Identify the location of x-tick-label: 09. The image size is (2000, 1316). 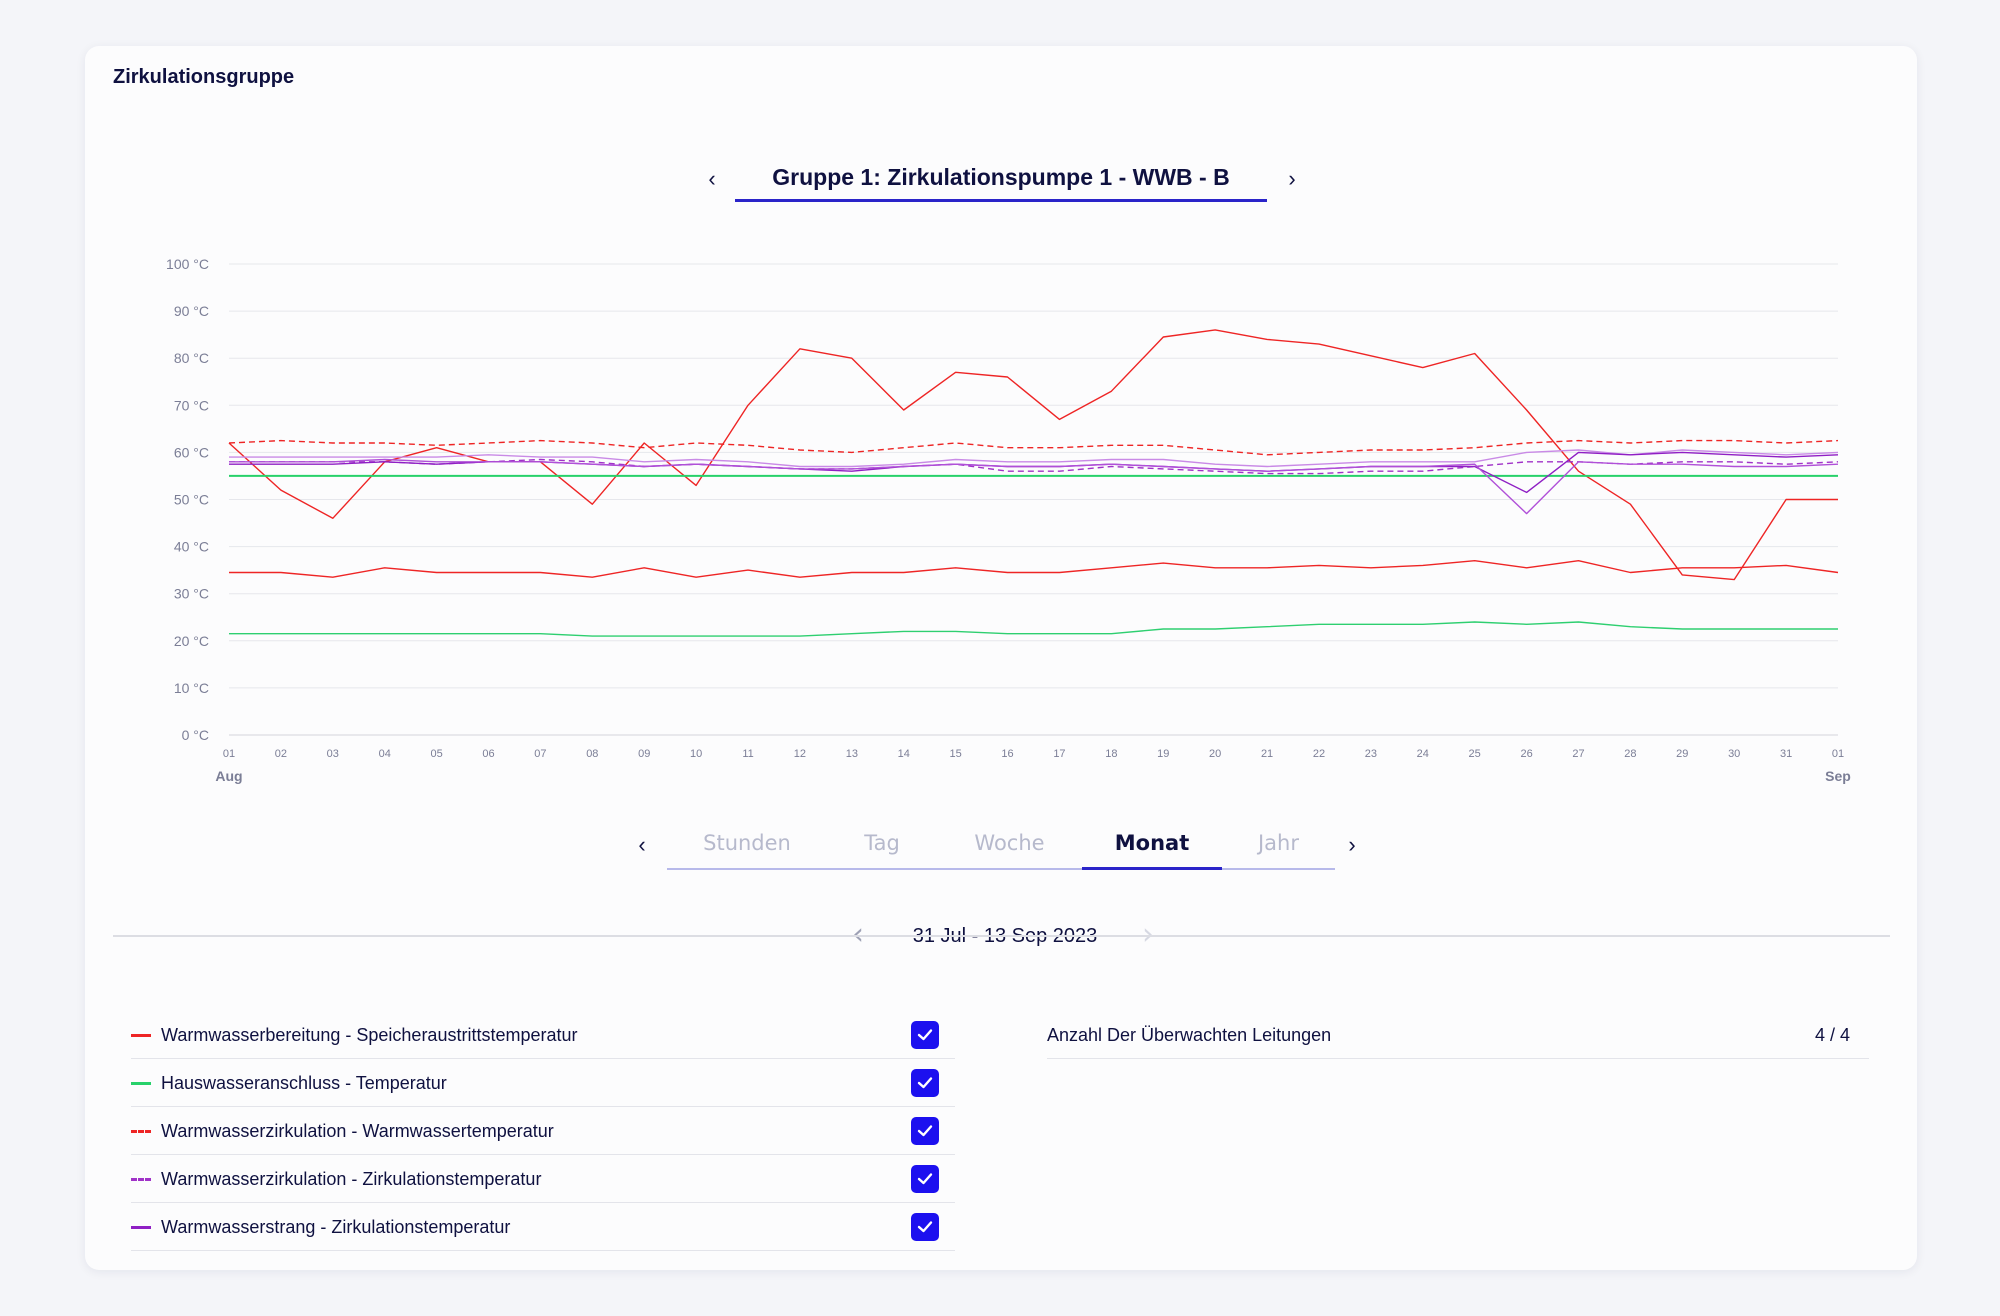
(644, 754).